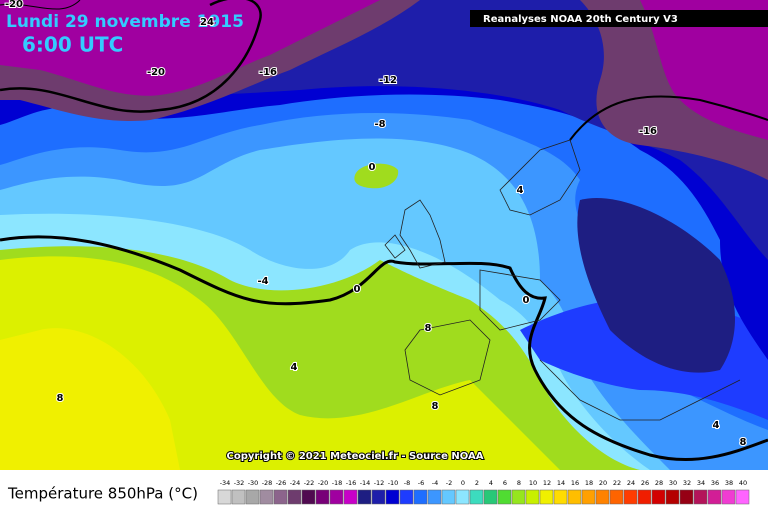 The image size is (768, 512). I want to click on contour-label: -20, so click(156, 72).